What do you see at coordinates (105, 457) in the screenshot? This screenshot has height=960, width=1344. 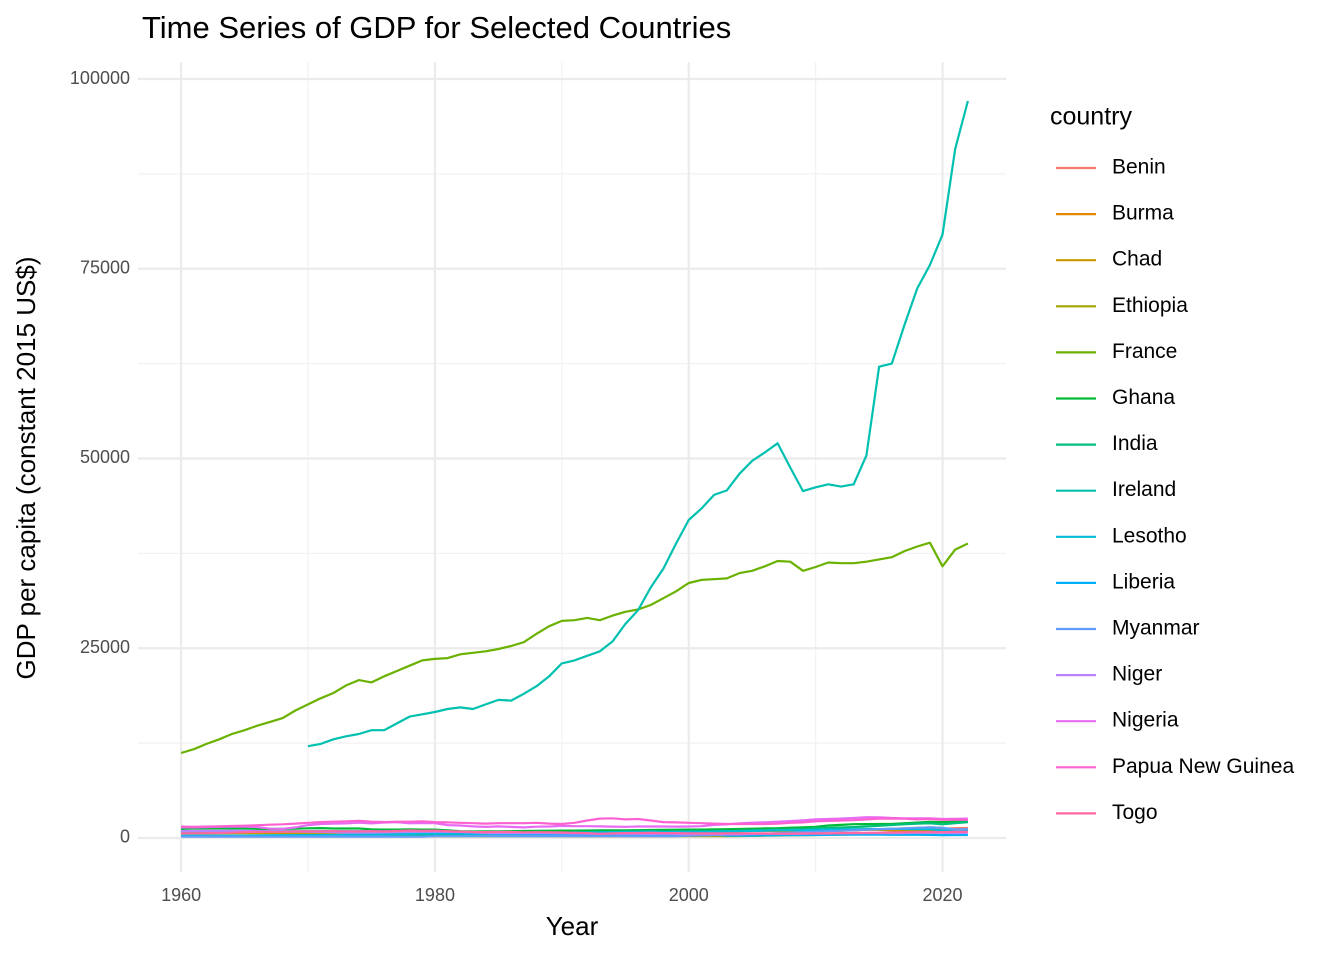 I see `y-tick-label: 50000` at bounding box center [105, 457].